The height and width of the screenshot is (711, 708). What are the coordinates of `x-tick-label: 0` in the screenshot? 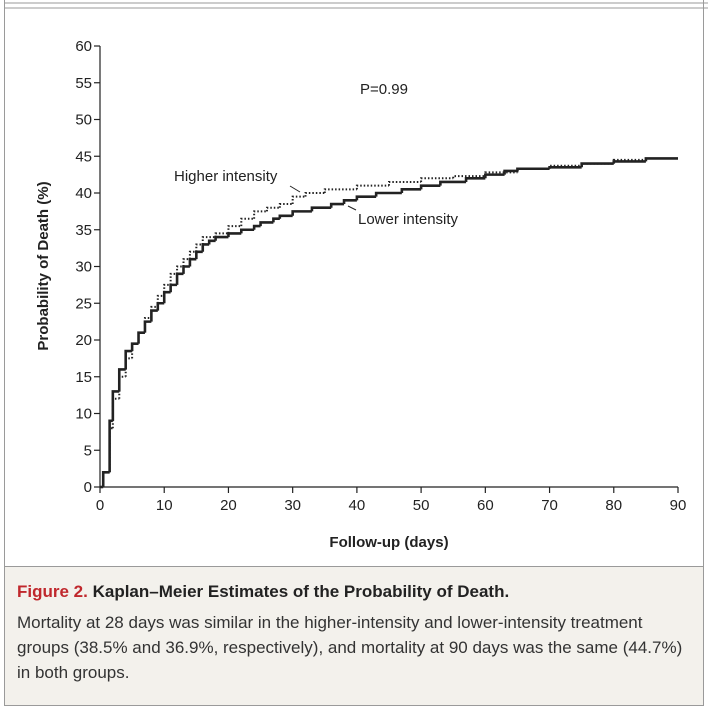 It's located at (100, 505).